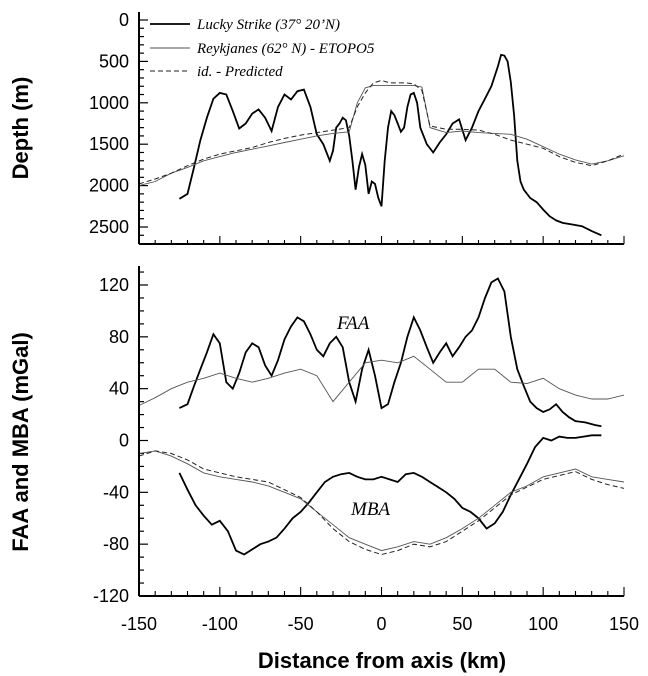 Image resolution: width=648 pixels, height=676 pixels. Describe the element at coordinates (268, 25) in the screenshot. I see `legend-label-0: Lucky Strike (37° 20’N)` at that location.